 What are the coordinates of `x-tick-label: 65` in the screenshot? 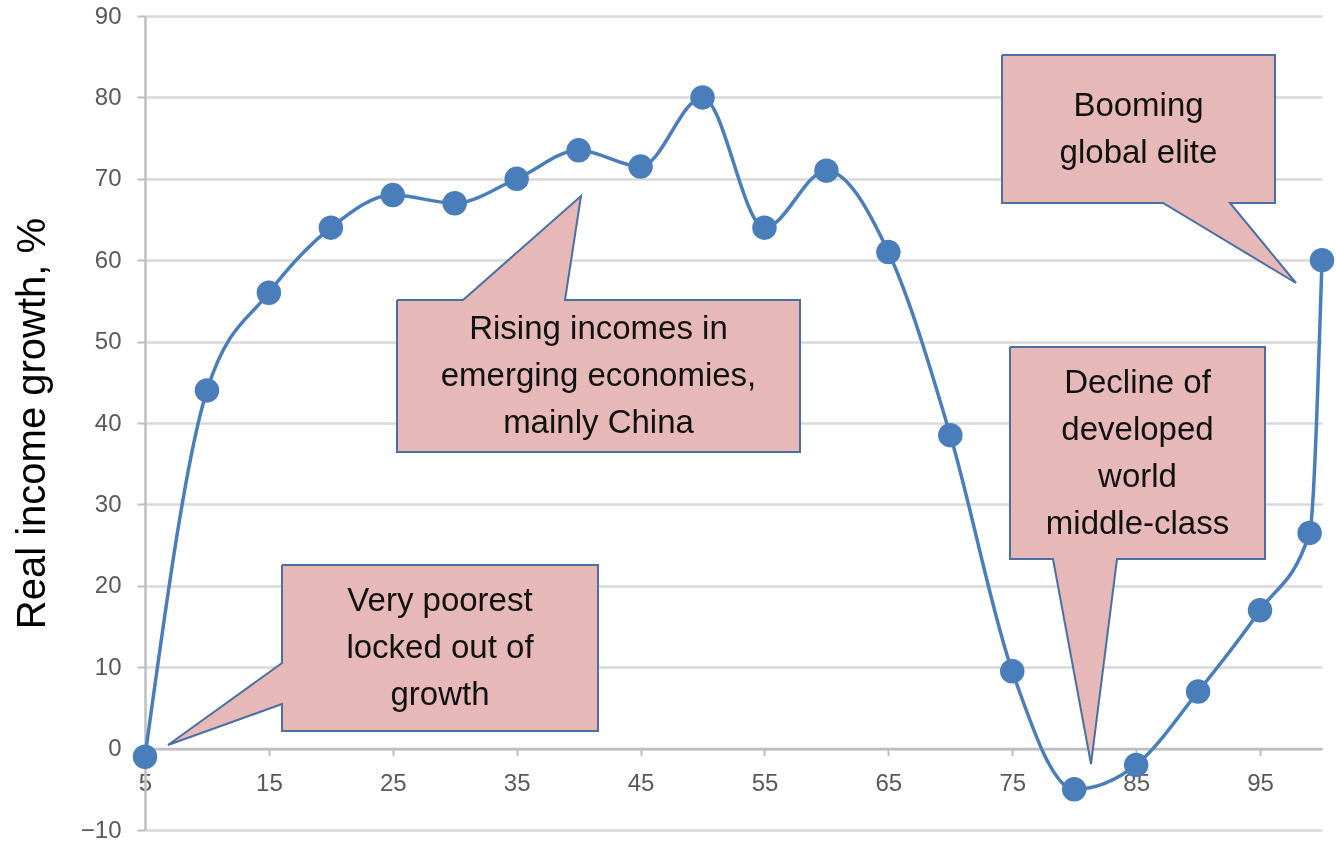 It's located at (889, 783).